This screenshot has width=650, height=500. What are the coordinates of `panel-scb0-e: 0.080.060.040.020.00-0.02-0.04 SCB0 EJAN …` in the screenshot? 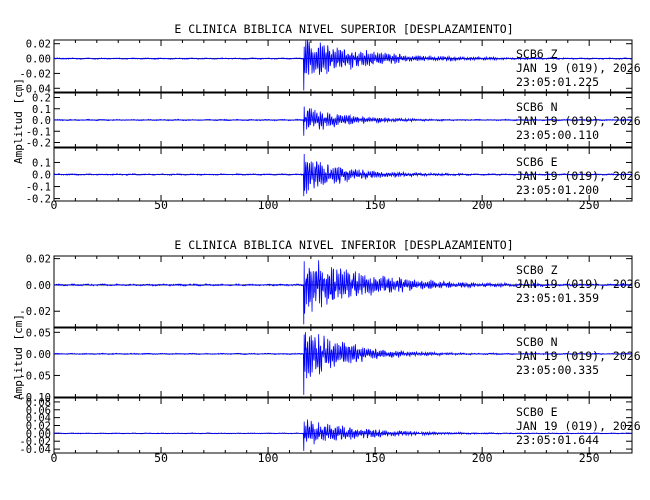 It's located at (329, 426).